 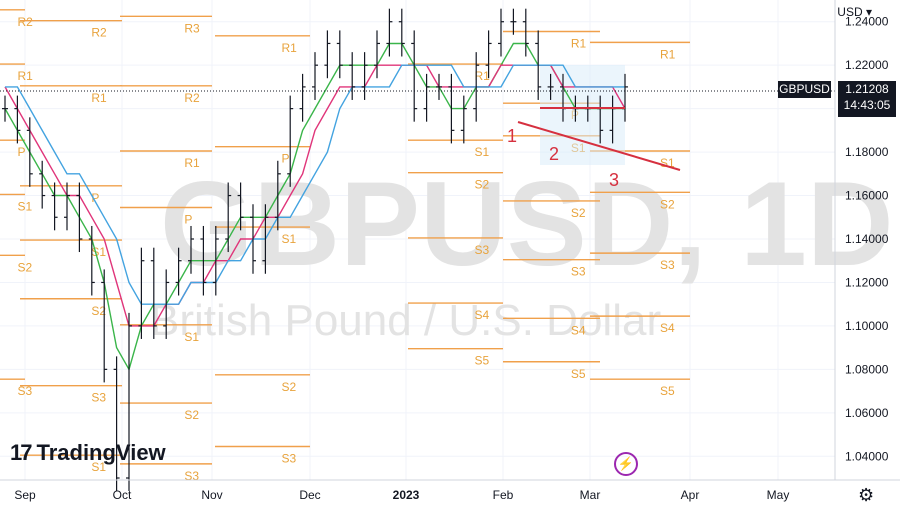 What do you see at coordinates (867, 65) in the screenshot?
I see `y-tick-label: 1.22000` at bounding box center [867, 65].